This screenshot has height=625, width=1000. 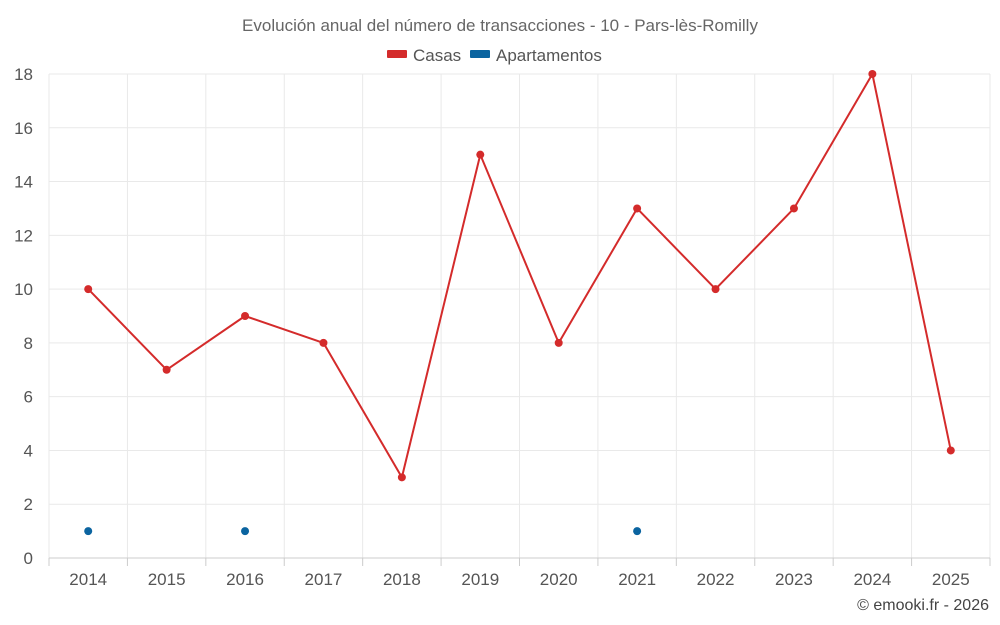 I want to click on legend-item-apartamentos: Apartamentos, so click(x=536, y=55).